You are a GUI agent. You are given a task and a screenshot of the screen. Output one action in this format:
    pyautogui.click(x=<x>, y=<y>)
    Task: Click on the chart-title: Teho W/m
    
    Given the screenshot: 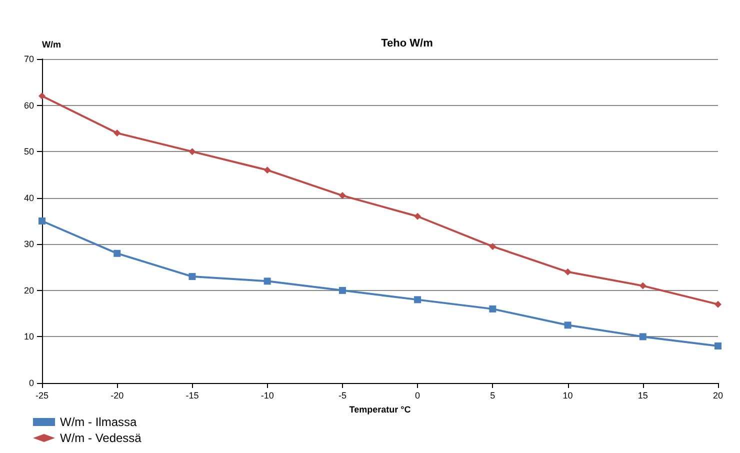 What is the action you would take?
    pyautogui.click(x=407, y=44)
    